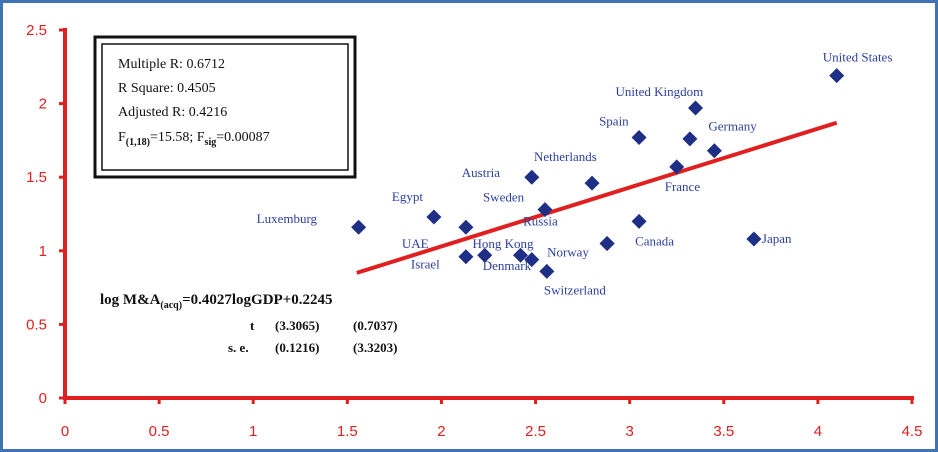 The height and width of the screenshot is (452, 938). What do you see at coordinates (629, 431) in the screenshot?
I see `x-tick-label: 3` at bounding box center [629, 431].